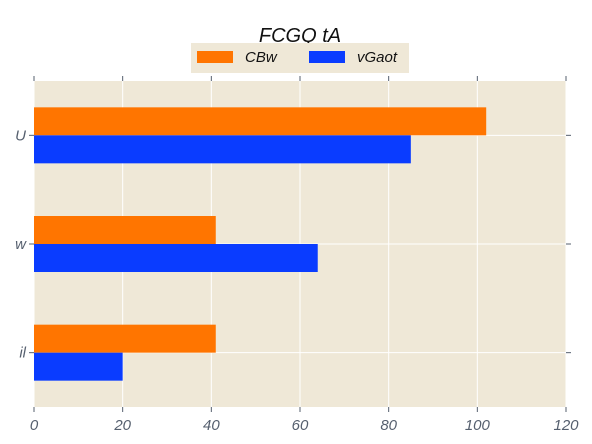  I want to click on y-category-label: w, so click(21, 244).